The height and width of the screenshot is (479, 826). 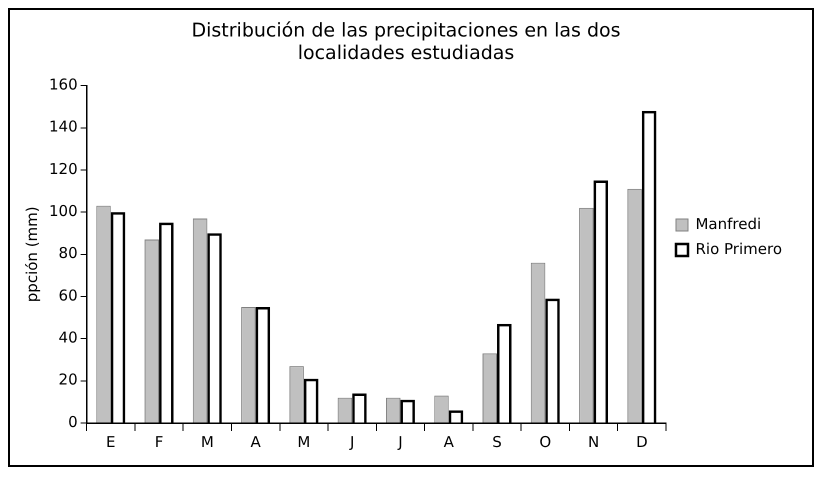 I want to click on legend-label: Manfredi, so click(x=728, y=223).